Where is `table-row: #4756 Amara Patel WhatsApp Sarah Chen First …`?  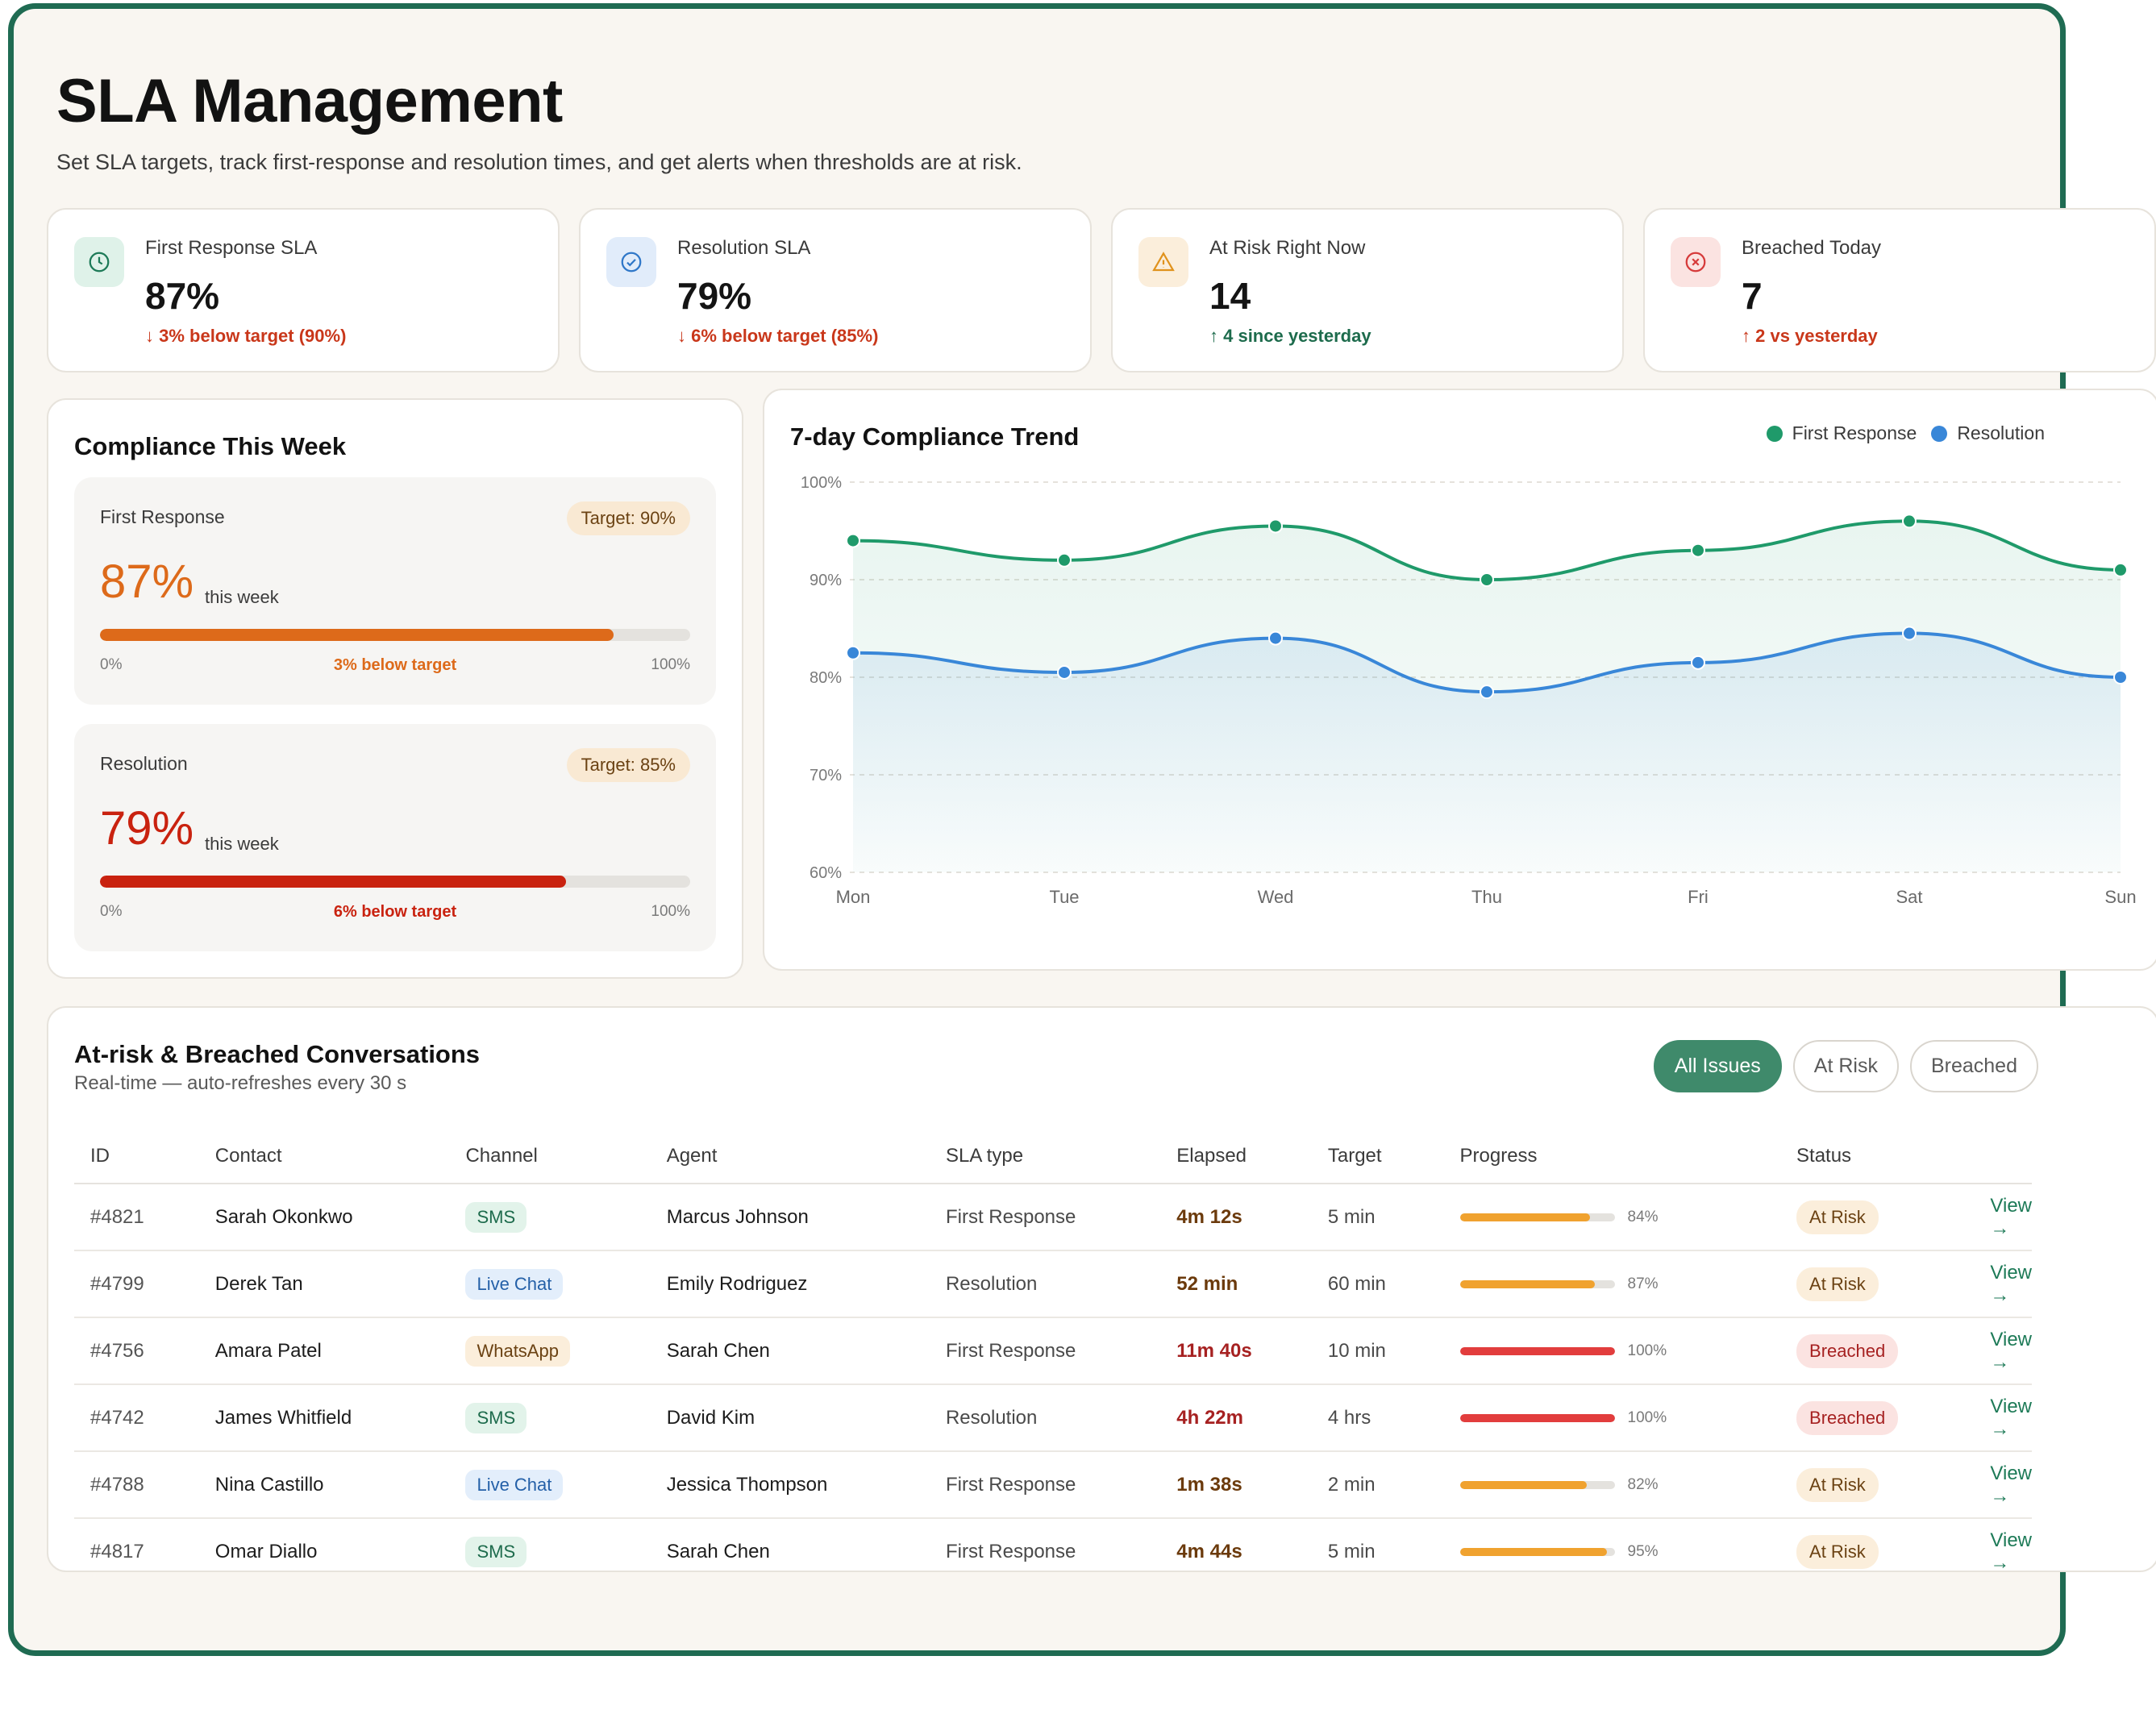 table-row: #4756 Amara Patel WhatsApp Sarah Chen First … is located at coordinates (1053, 1351).